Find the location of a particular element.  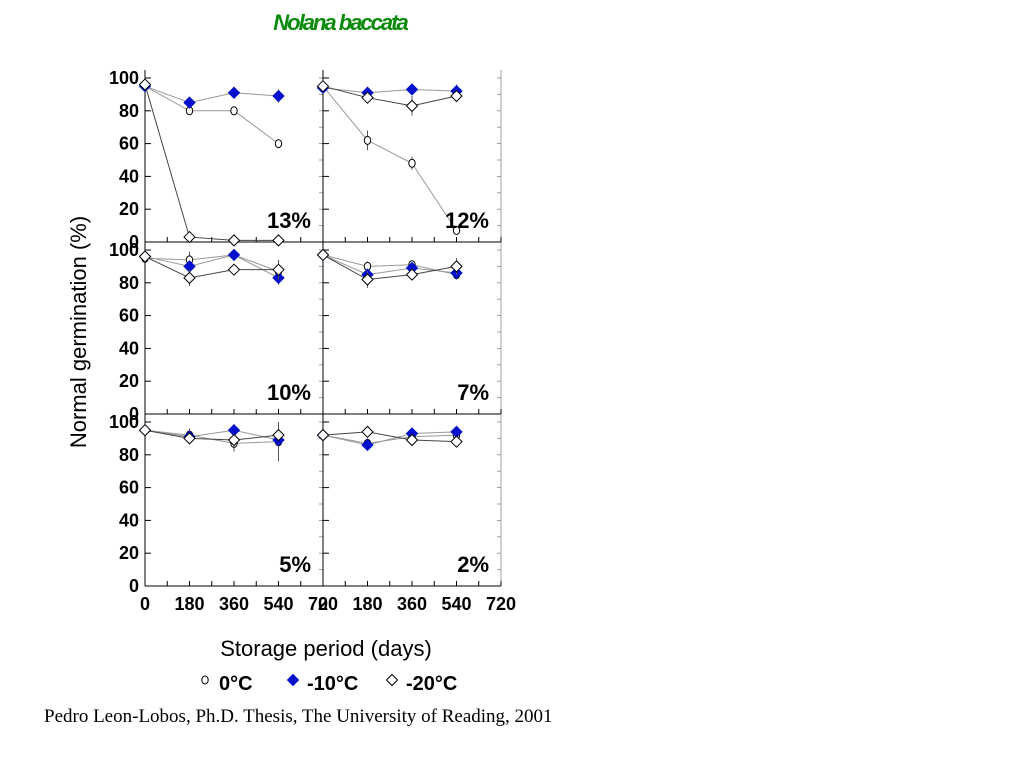

panel-2: 12% is located at coordinates (409, 156).